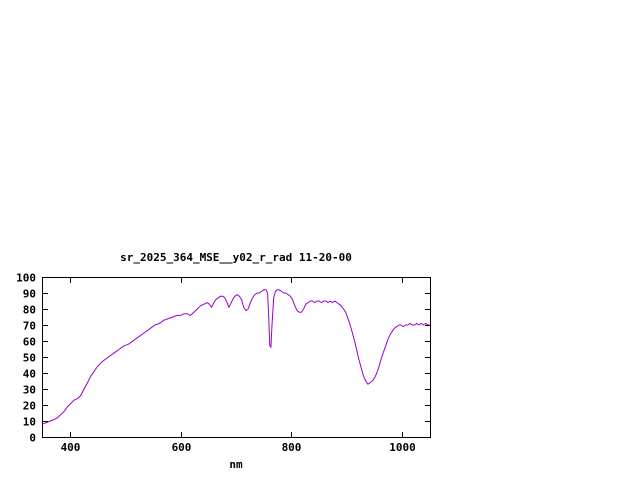 The width and height of the screenshot is (640, 480). What do you see at coordinates (29, 326) in the screenshot?
I see `y-tick-label: 70` at bounding box center [29, 326].